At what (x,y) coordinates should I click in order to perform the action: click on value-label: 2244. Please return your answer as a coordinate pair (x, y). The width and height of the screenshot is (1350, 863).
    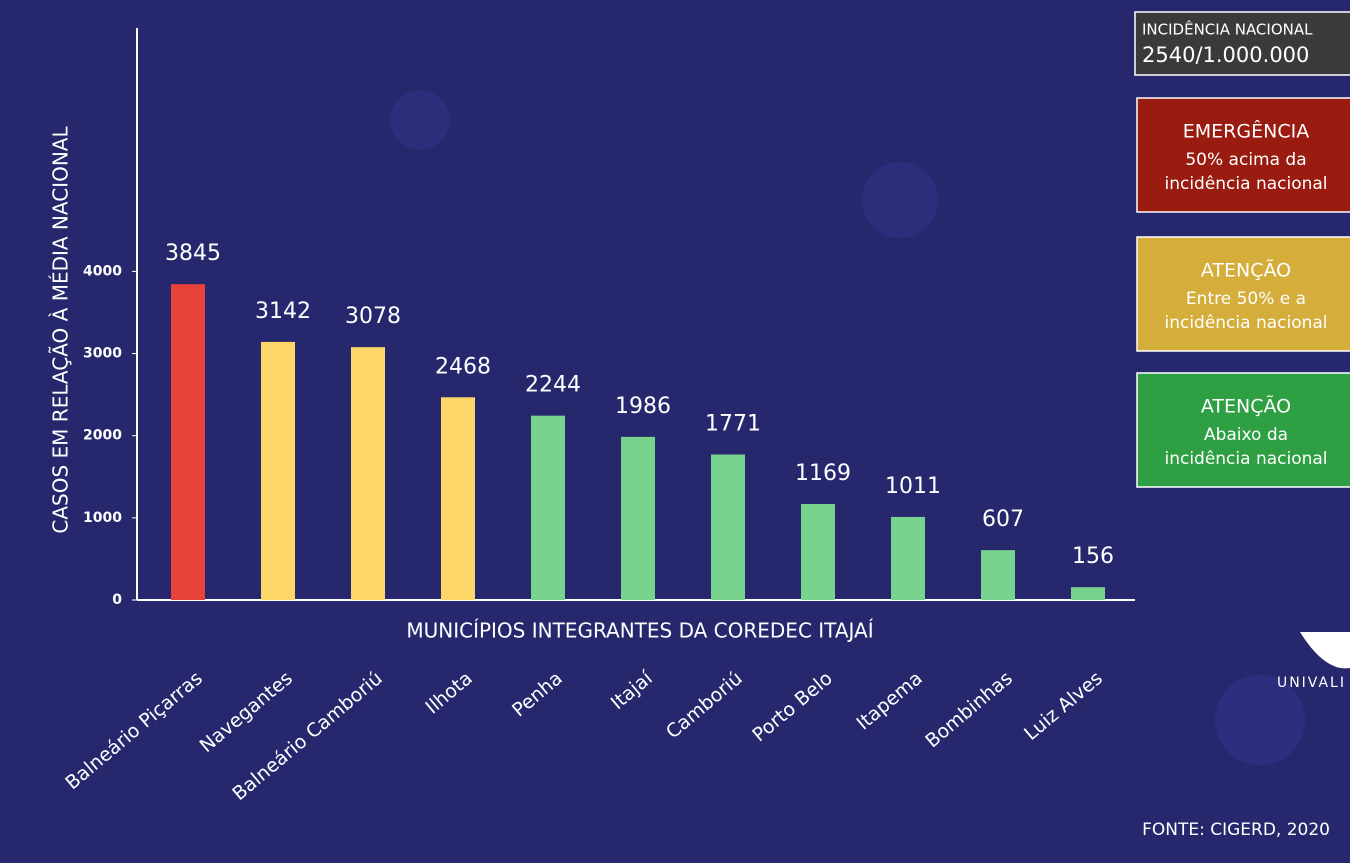
    Looking at the image, I should click on (553, 385).